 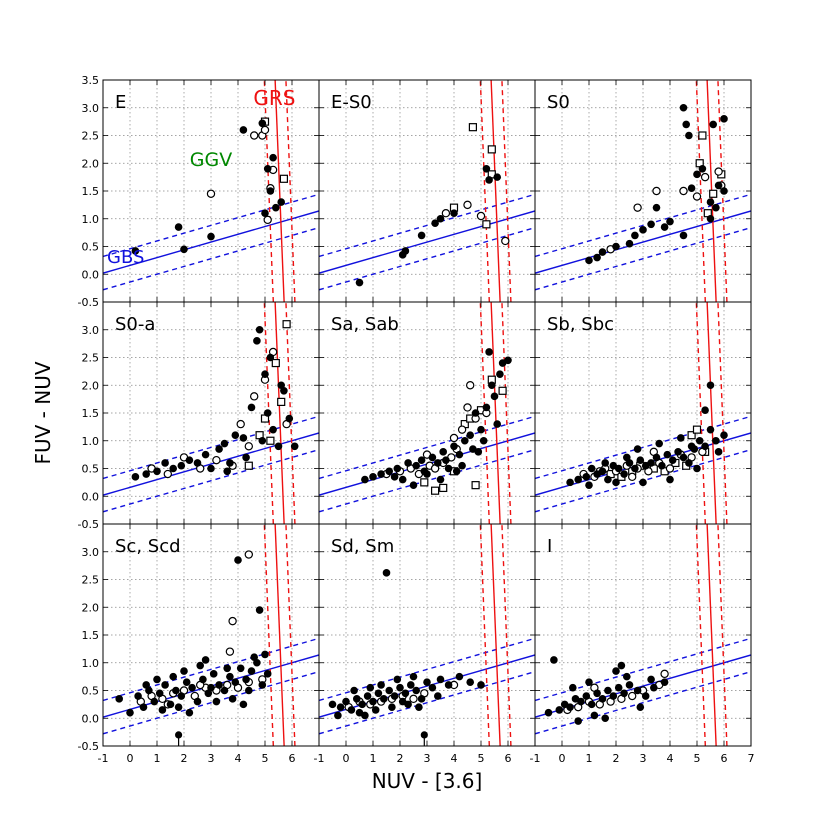 What do you see at coordinates (274, 98) in the screenshot?
I see `grs-annotation: GRS` at bounding box center [274, 98].